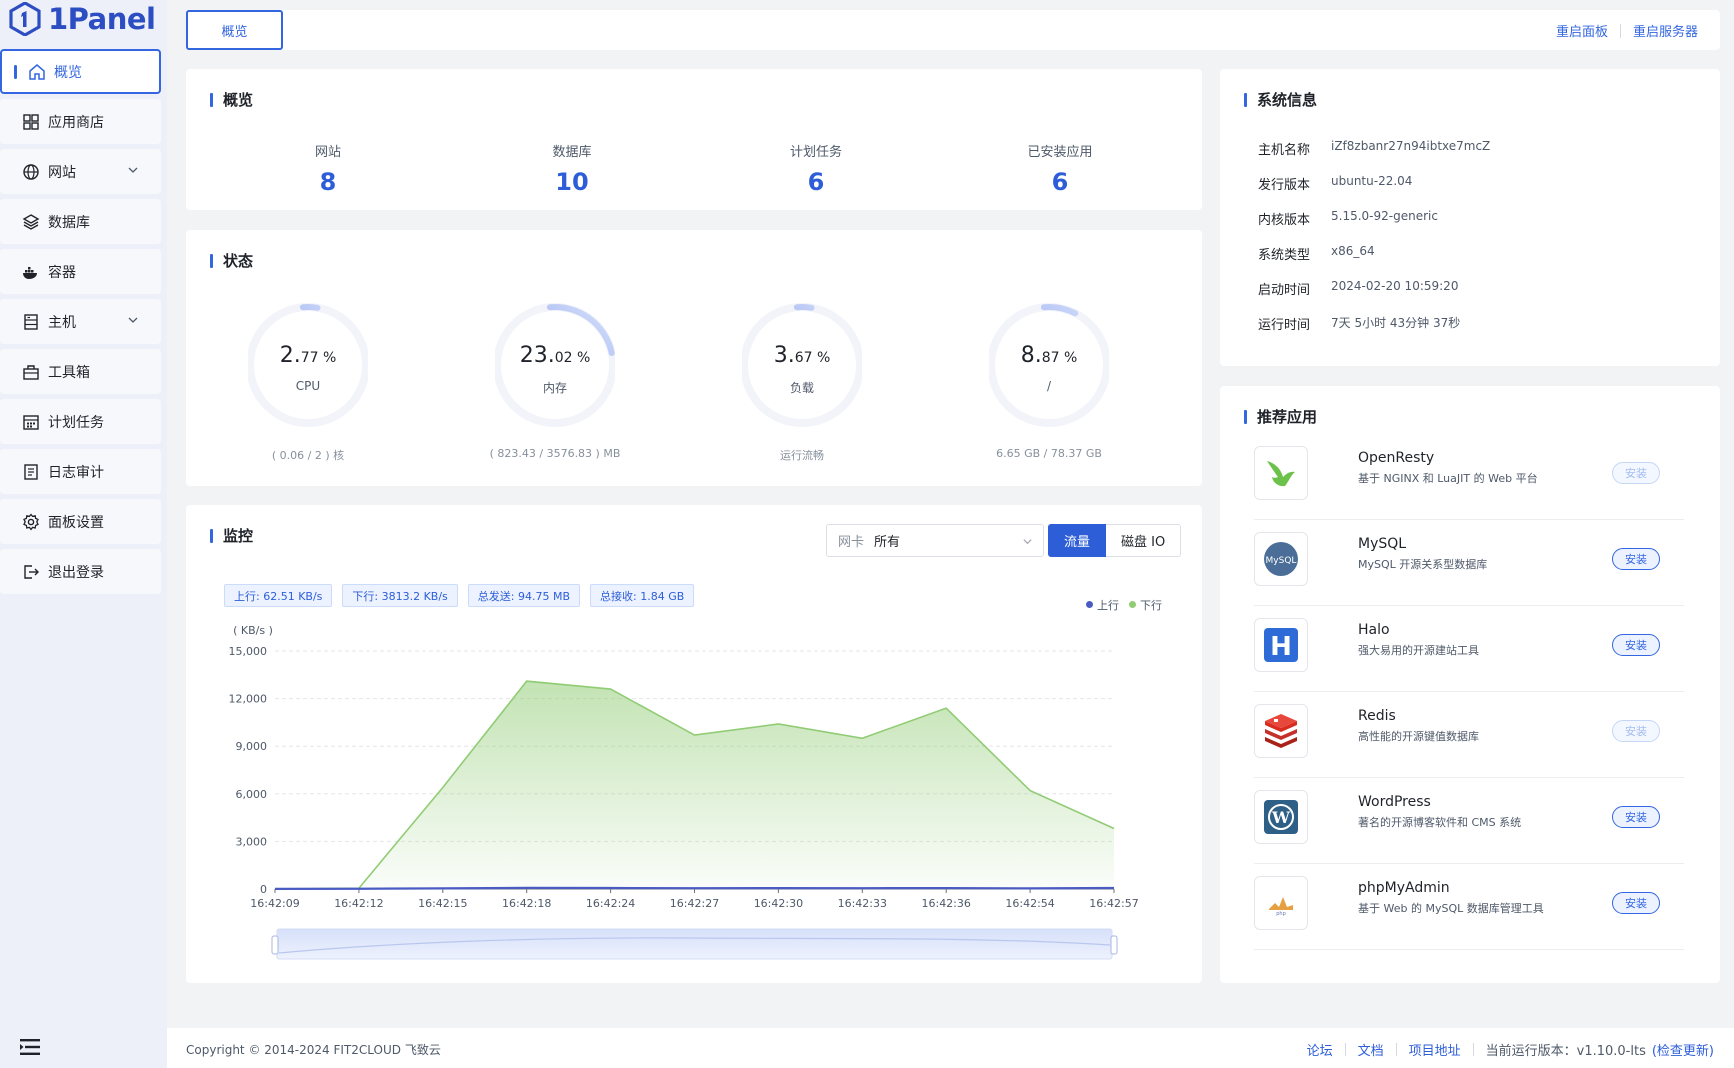  I want to click on svg-text: H, so click(1281, 647).